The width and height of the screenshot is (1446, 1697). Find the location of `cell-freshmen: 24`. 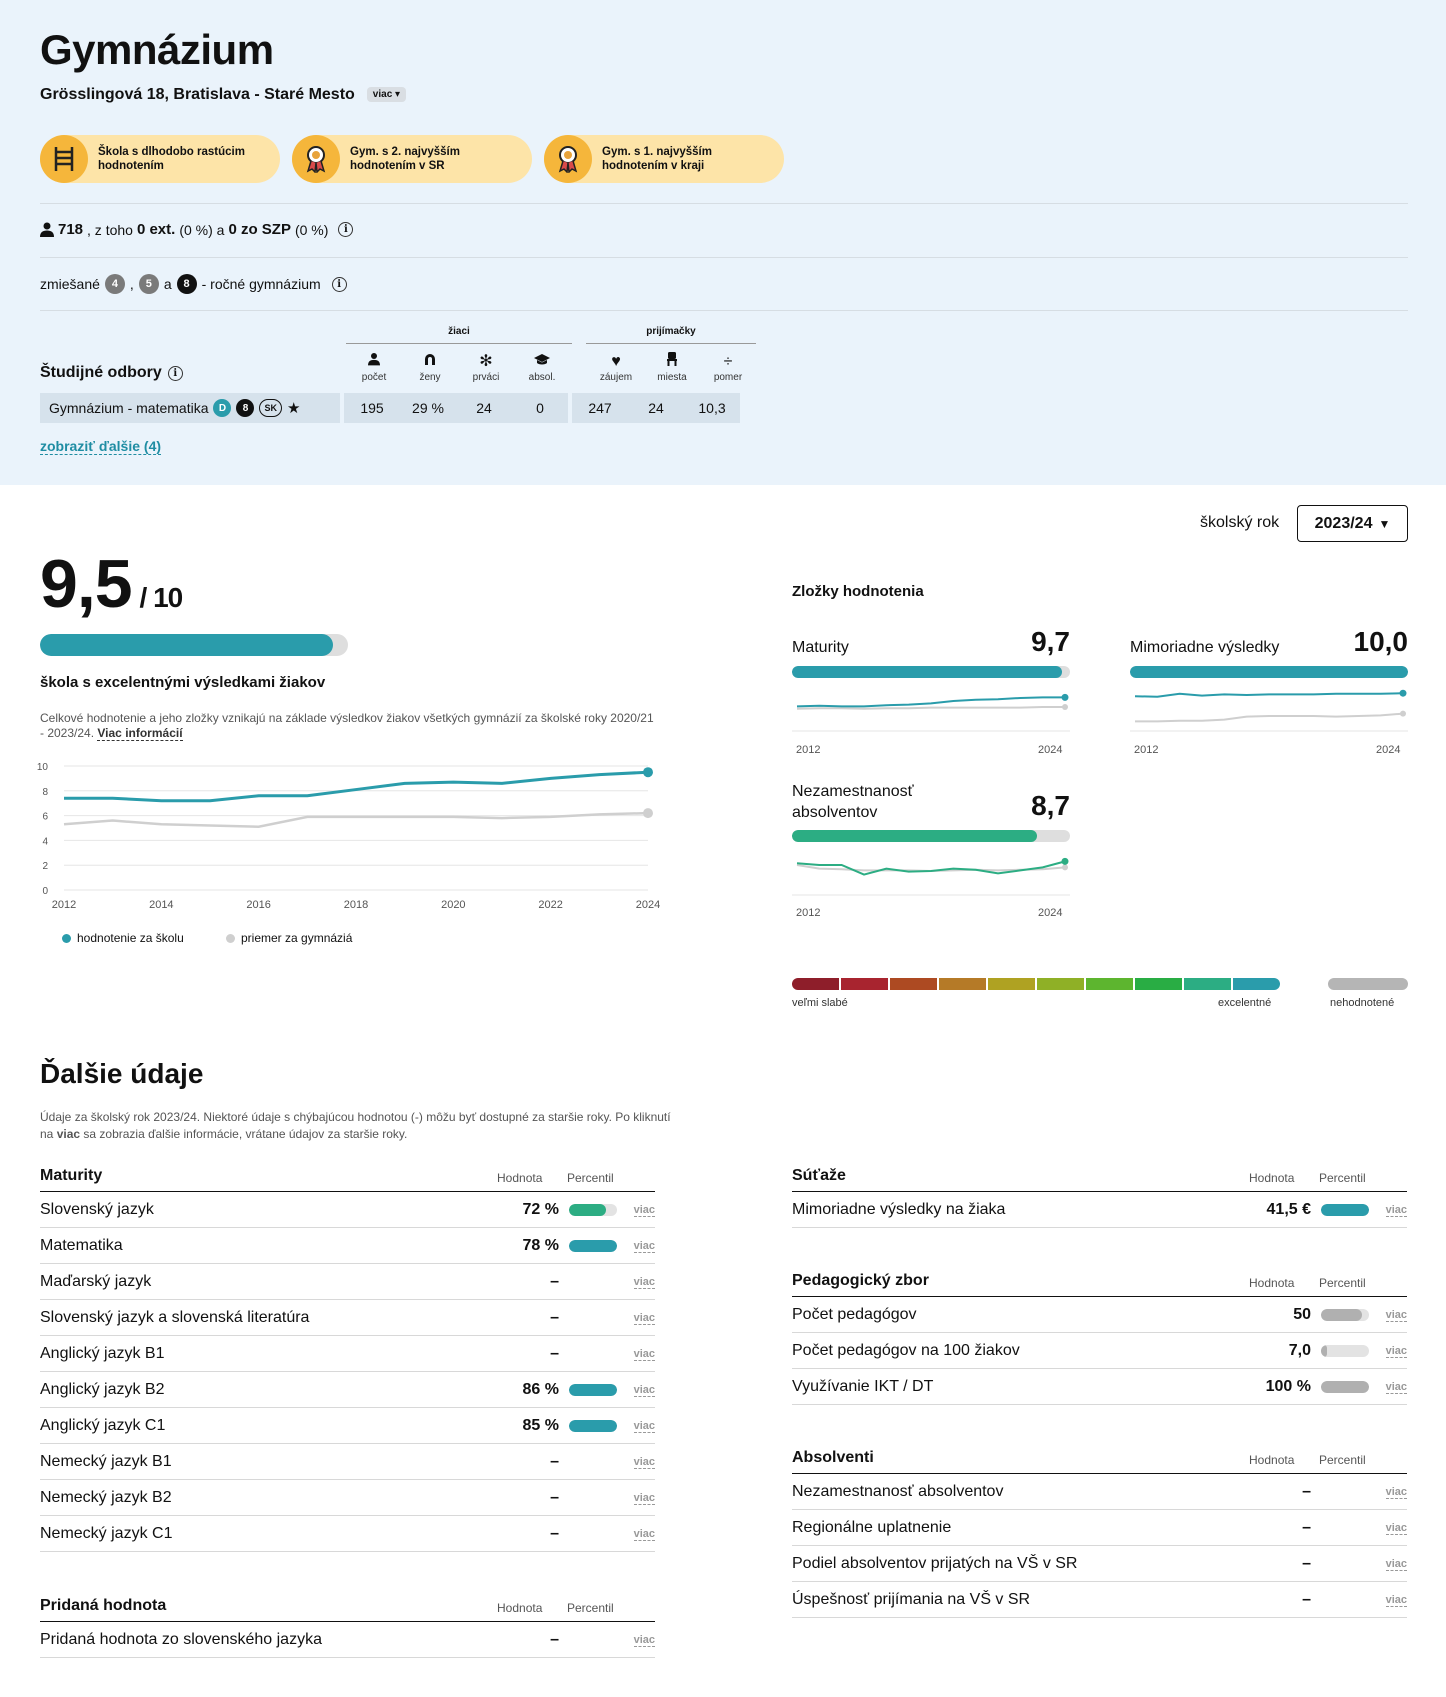

cell-freshmen: 24 is located at coordinates (484, 408).